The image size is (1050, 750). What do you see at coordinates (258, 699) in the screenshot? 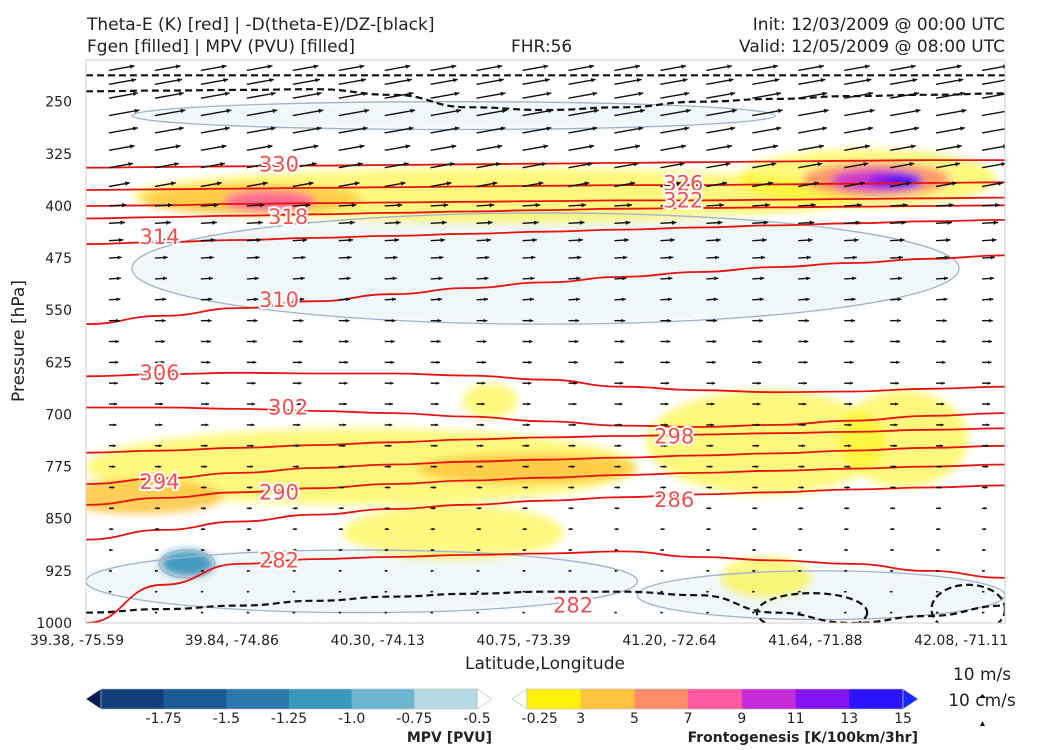
I see `mpv-colorbar-segment` at bounding box center [258, 699].